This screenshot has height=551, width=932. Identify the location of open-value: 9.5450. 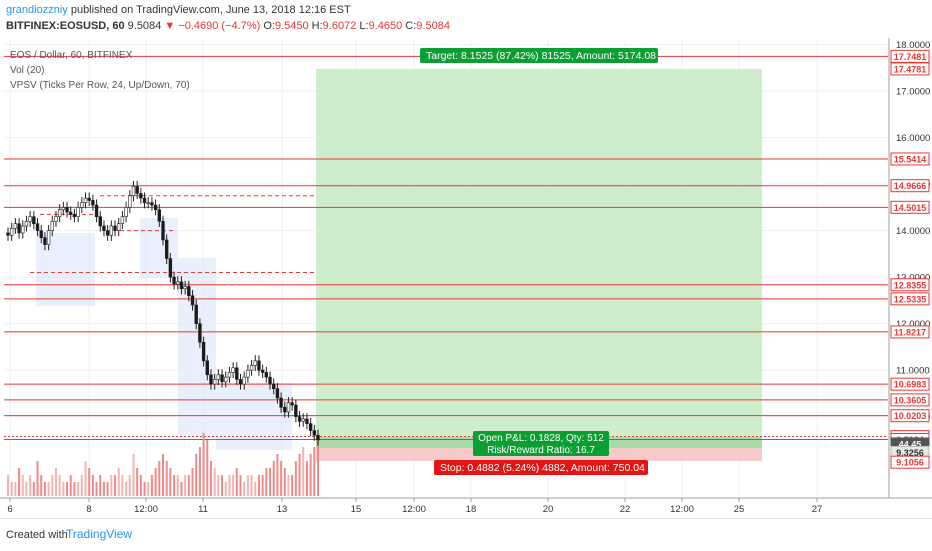
(291, 26).